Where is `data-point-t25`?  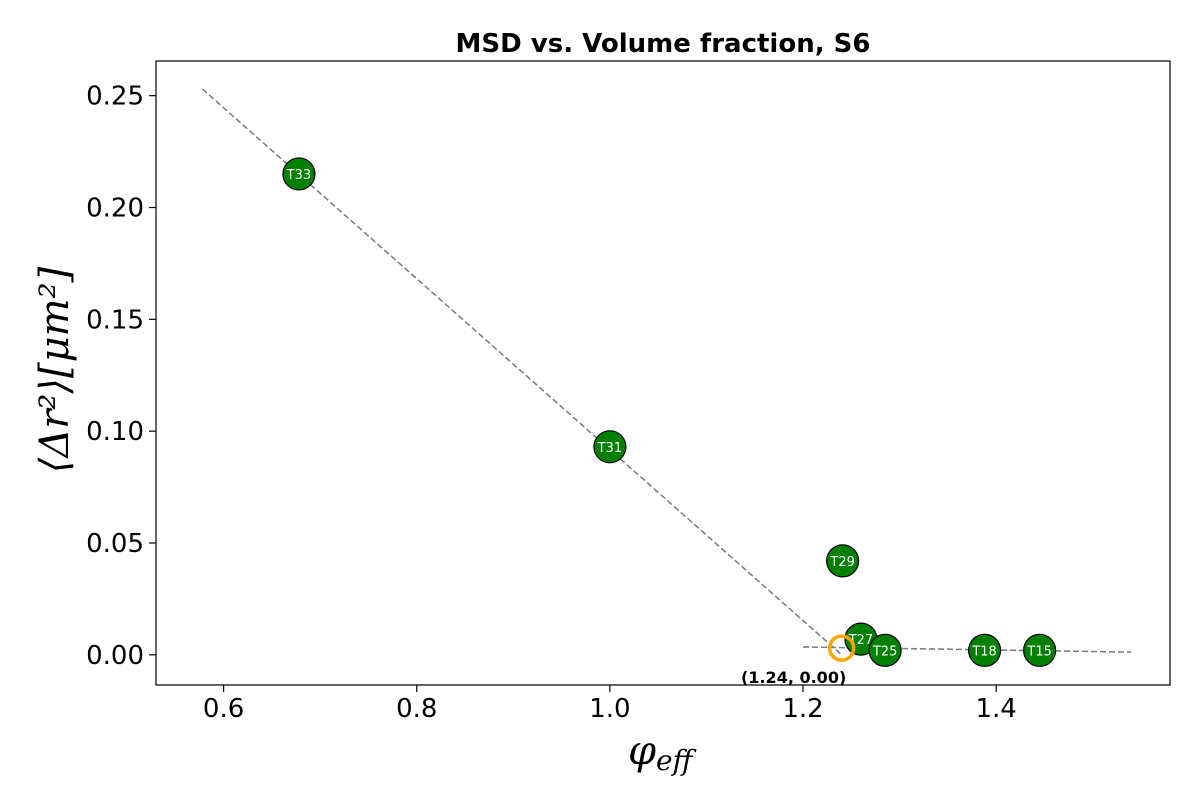
data-point-t25 is located at coordinates (885, 650).